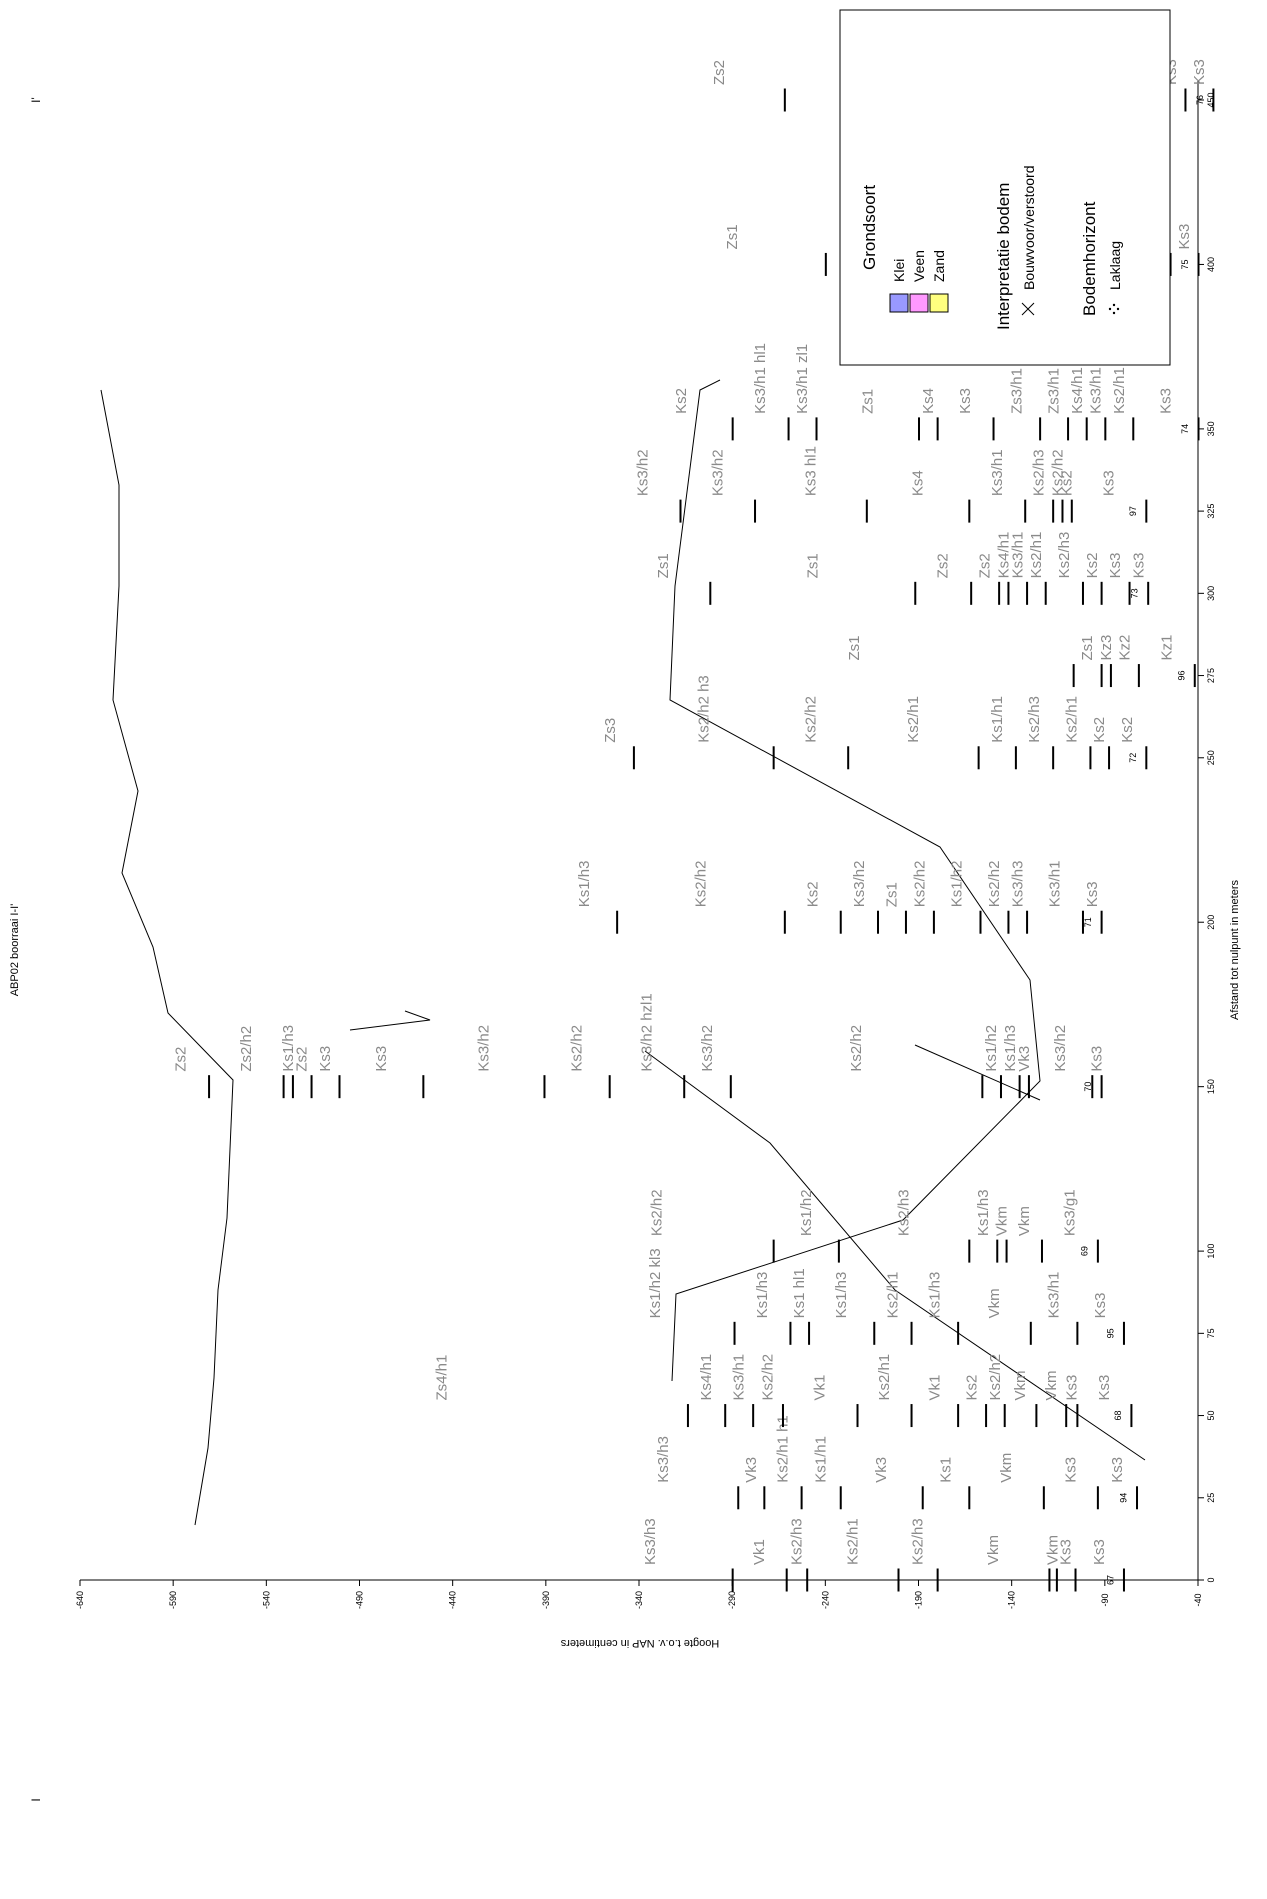 The image size is (1267, 1899). I want to click on borehole-id: 96, so click(1181, 676).